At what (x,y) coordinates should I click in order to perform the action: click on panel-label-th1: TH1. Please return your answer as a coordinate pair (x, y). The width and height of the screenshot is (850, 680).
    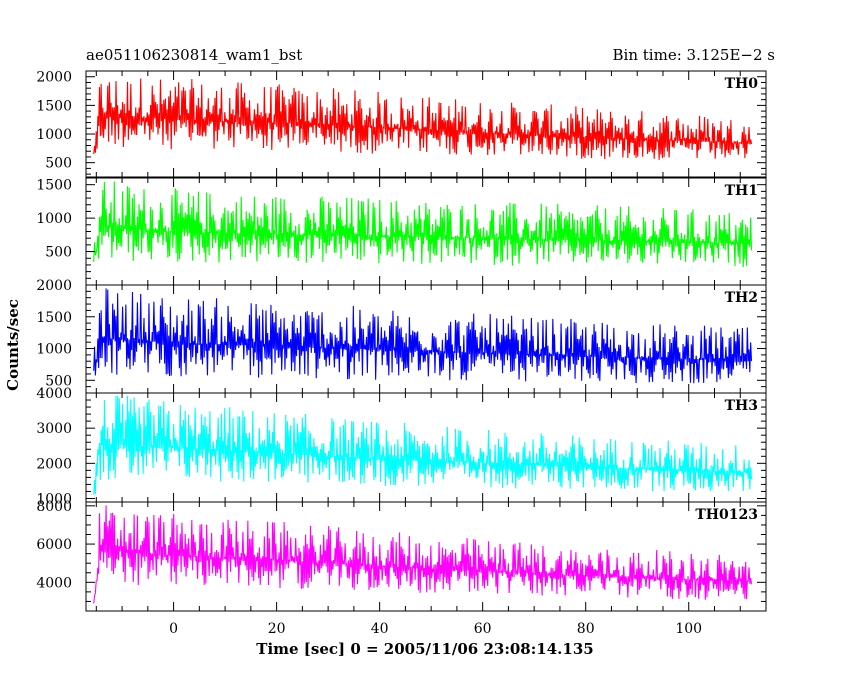
    Looking at the image, I should click on (741, 191).